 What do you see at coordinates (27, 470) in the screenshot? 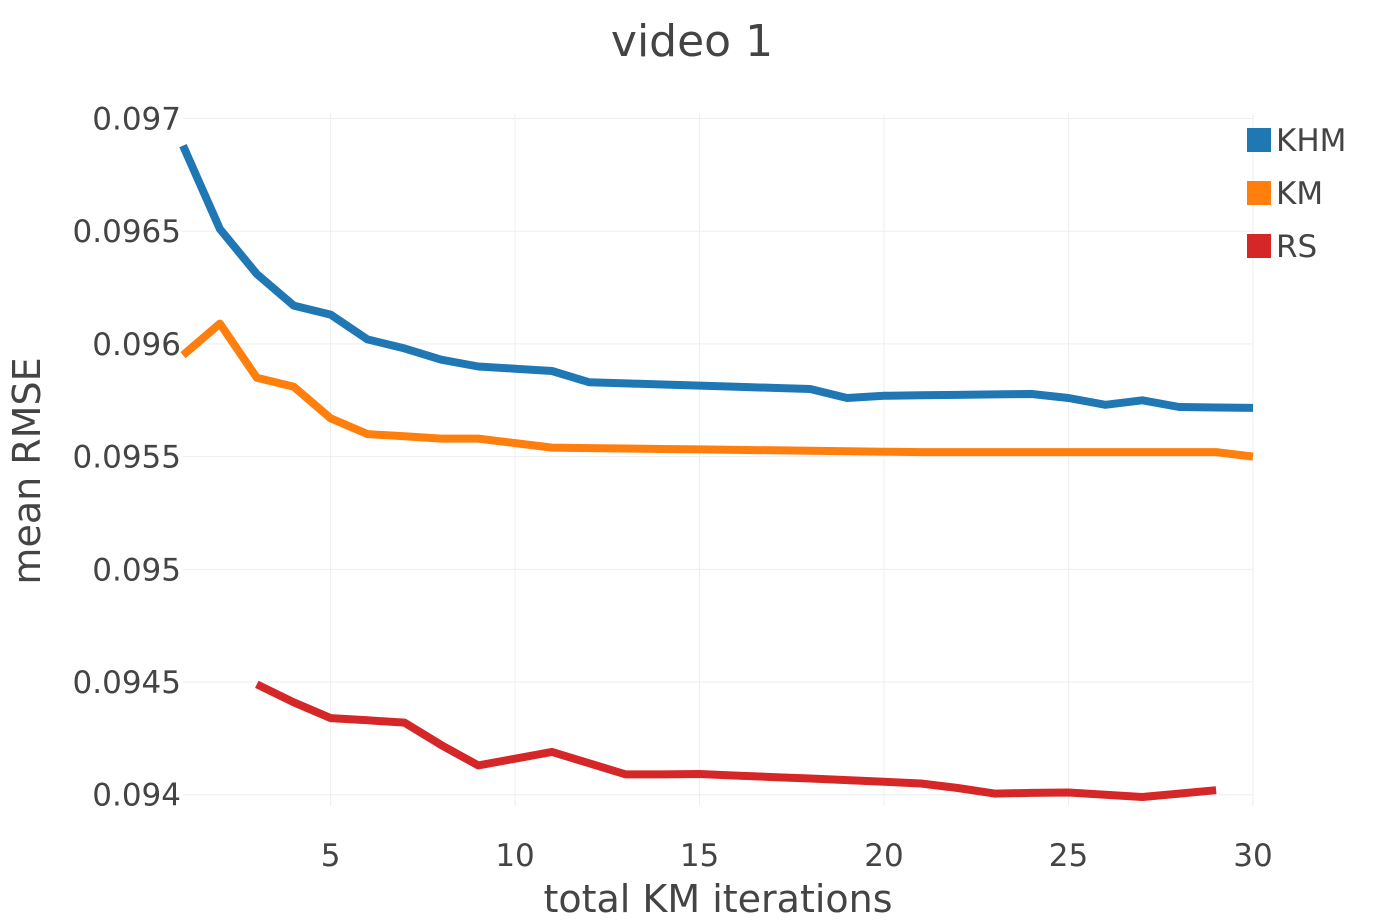
I see `y-axis-label: mean RMSE` at bounding box center [27, 470].